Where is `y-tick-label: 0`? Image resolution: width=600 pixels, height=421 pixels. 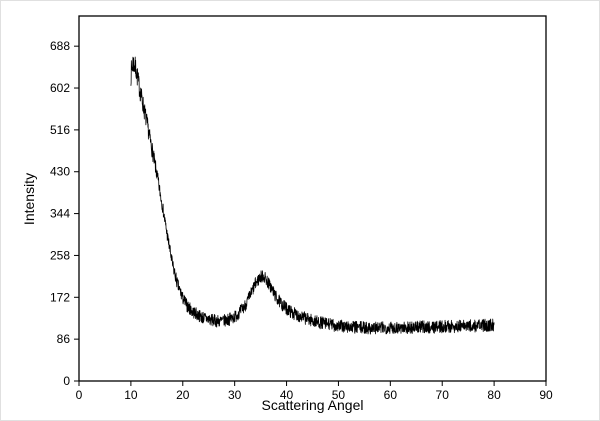 y-tick-label: 0 is located at coordinates (66, 381).